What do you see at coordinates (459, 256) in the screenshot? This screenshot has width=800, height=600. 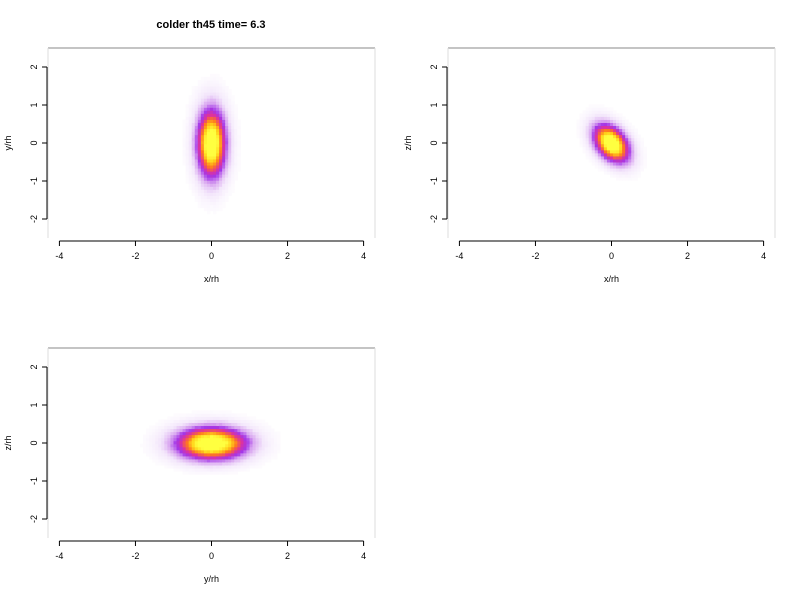 I see `x-tick-label: -4` at bounding box center [459, 256].